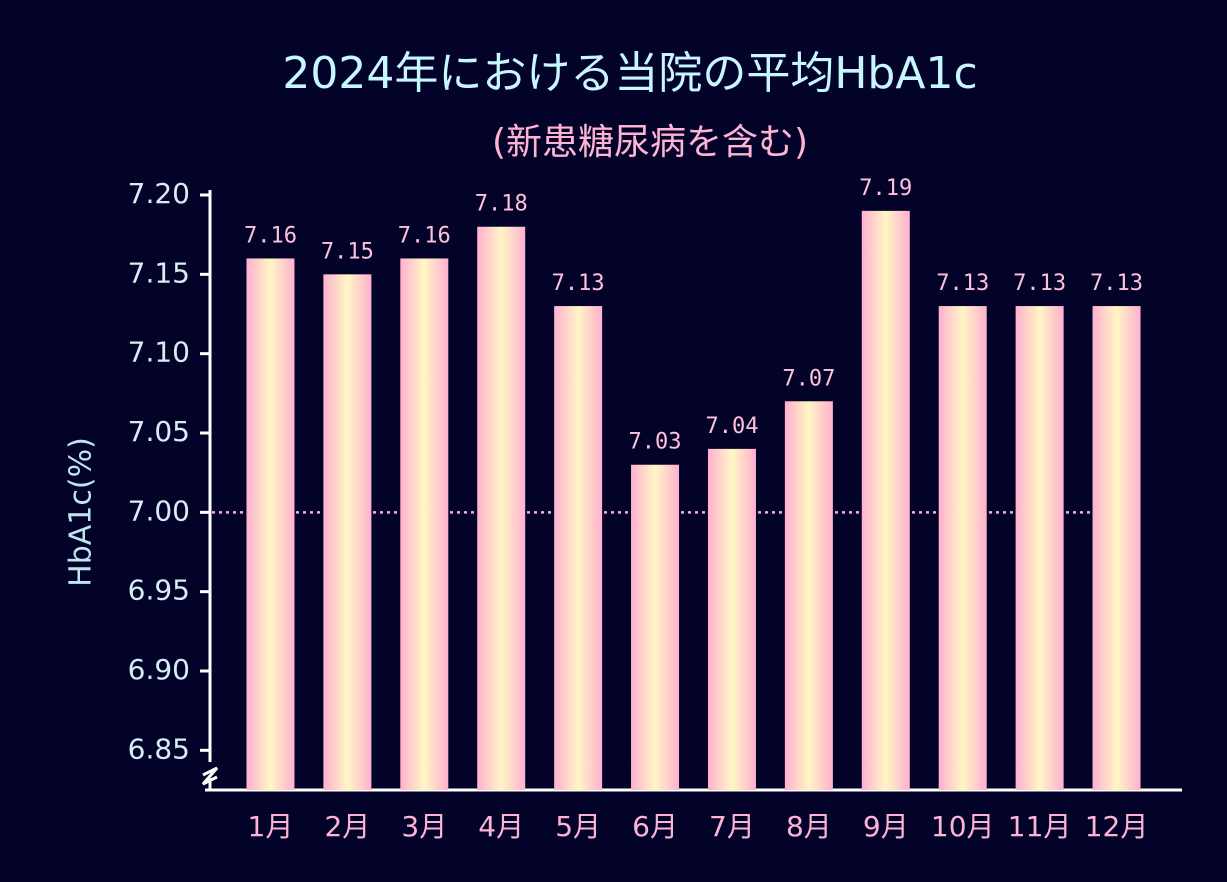 This screenshot has height=882, width=1227. I want to click on value-label: 7.04, so click(731, 426).